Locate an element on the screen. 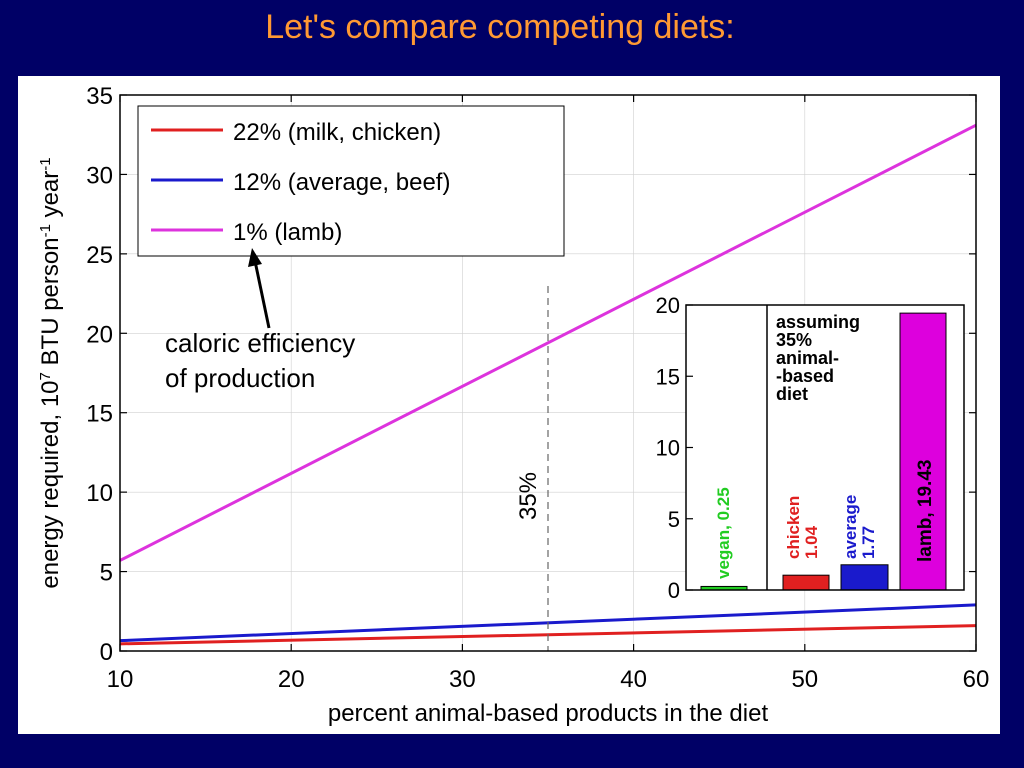  slide-title: Let's compare competing diets: is located at coordinates (500, 27).